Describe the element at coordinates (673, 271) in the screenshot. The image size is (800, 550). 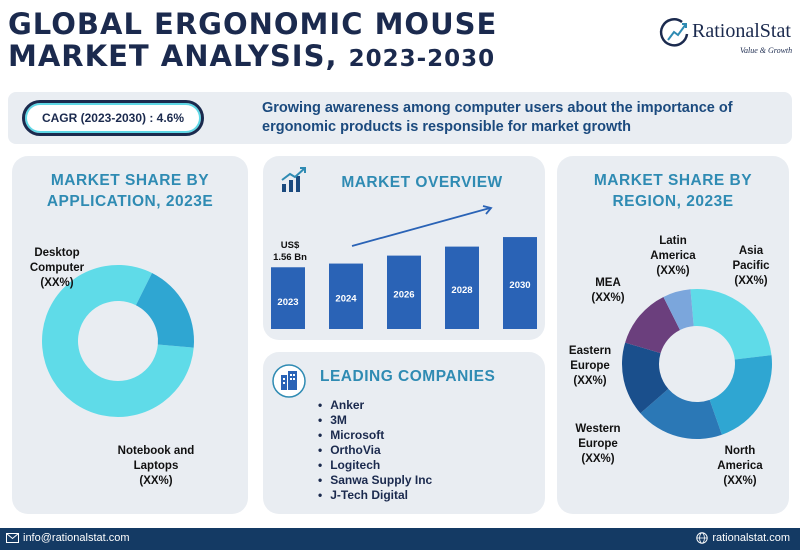
I see `region-label-latin-america-value: (XX%)` at that location.